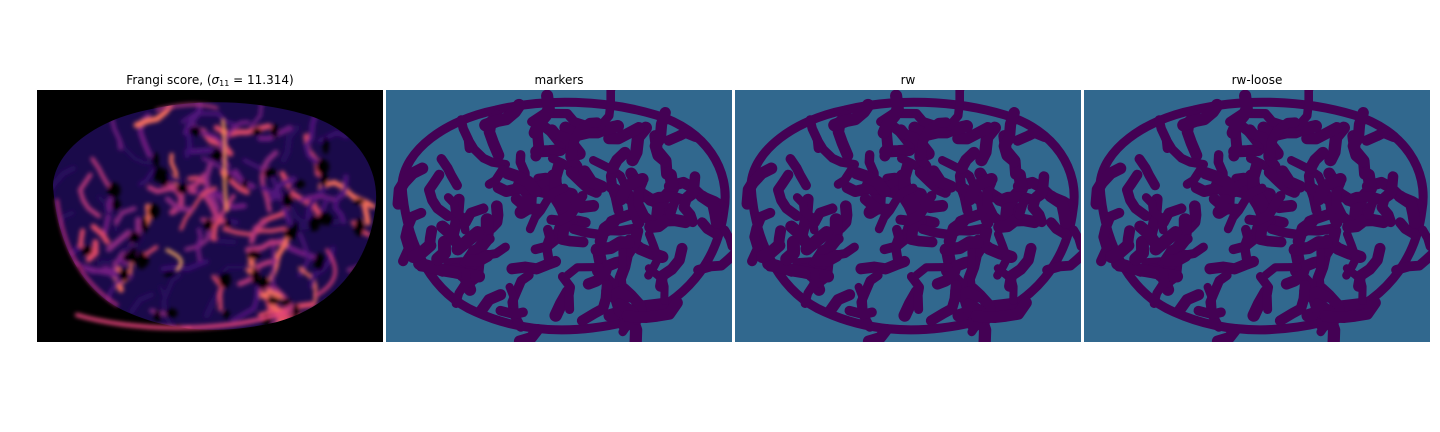 The width and height of the screenshot is (1440, 432). I want to click on markers-image, so click(559, 216).